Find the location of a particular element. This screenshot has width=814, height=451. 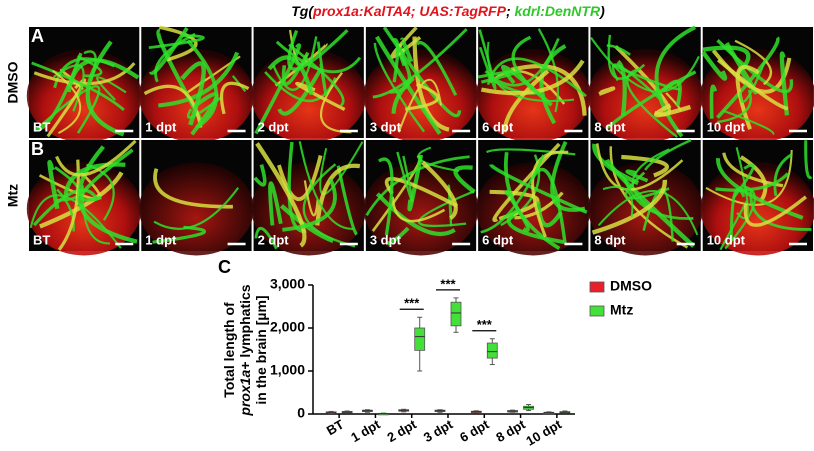

y-label-line: prox1a+ lymphatics is located at coordinates (245, 350).